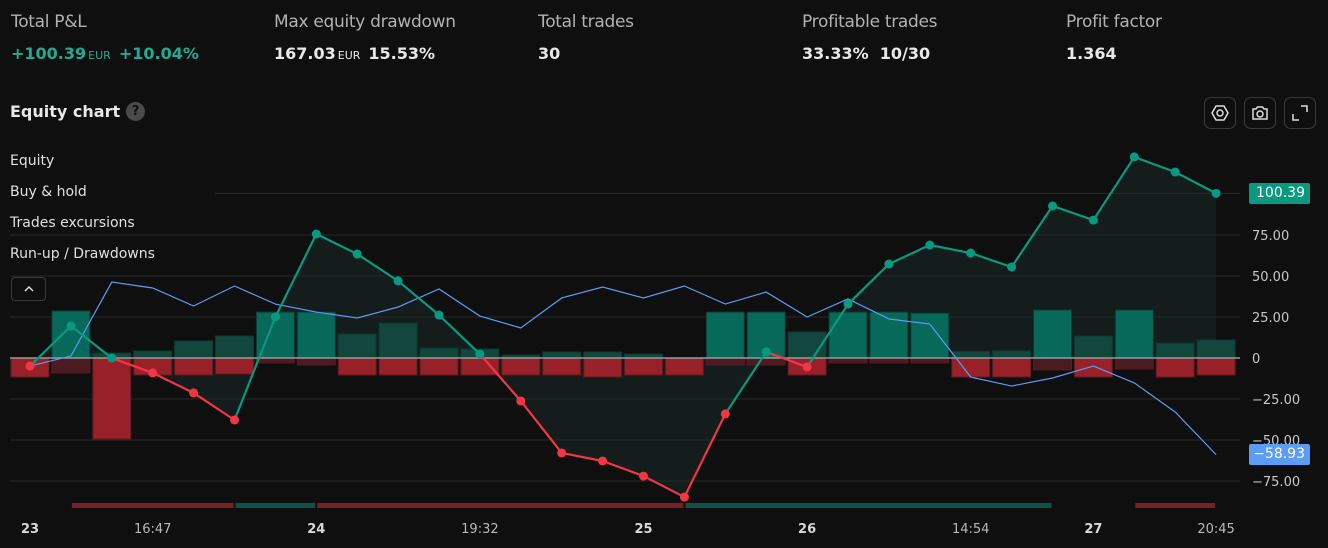 The width and height of the screenshot is (1328, 548). What do you see at coordinates (105, 37) in the screenshot?
I see `stat-total-pnl: Total P&L +100.39 EUR +10.04%` at bounding box center [105, 37].